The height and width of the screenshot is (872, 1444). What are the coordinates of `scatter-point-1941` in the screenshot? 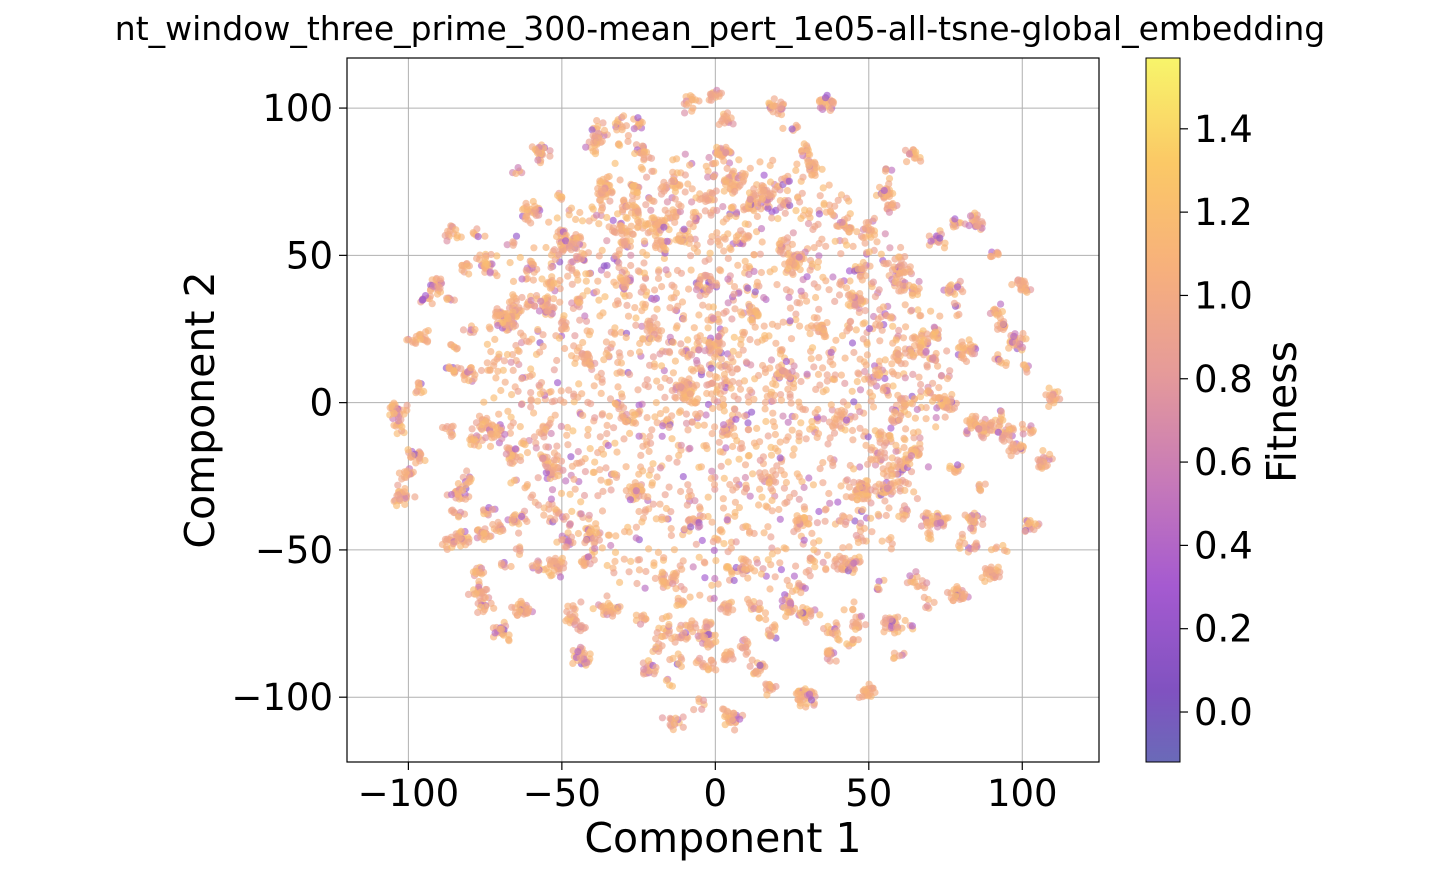 It's located at (617, 130).